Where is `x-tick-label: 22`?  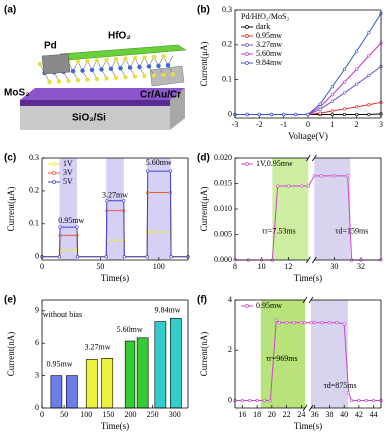 x-tick-label: 22 is located at coordinates (287, 414).